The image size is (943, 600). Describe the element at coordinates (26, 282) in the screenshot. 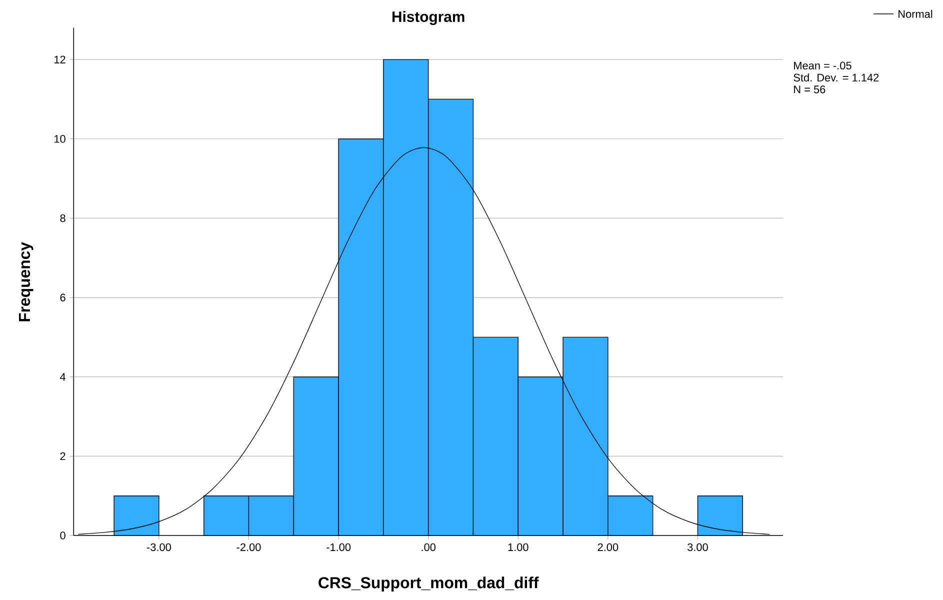

I see `y-axis-title: Frequency` at that location.